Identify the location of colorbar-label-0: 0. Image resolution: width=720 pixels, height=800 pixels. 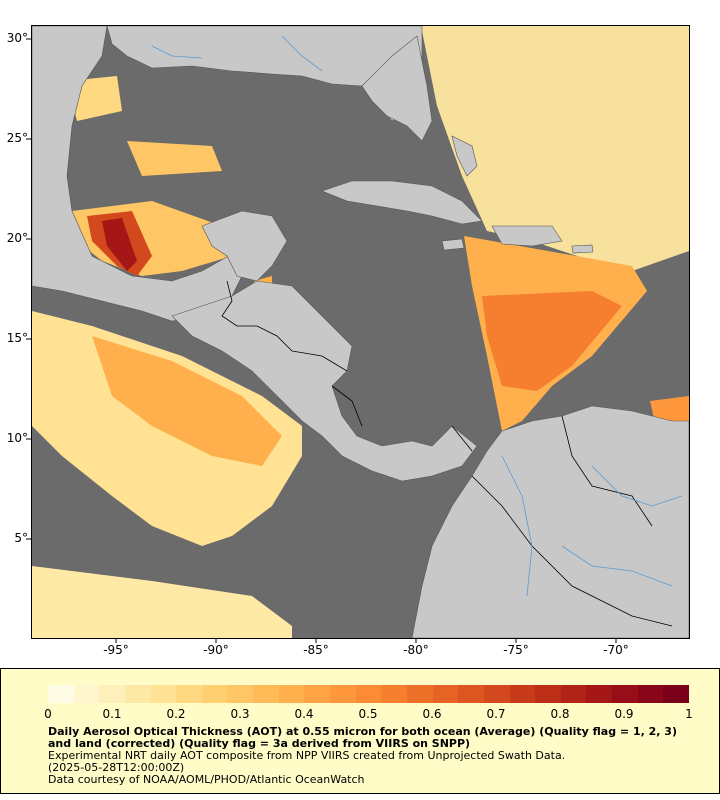
(48, 714).